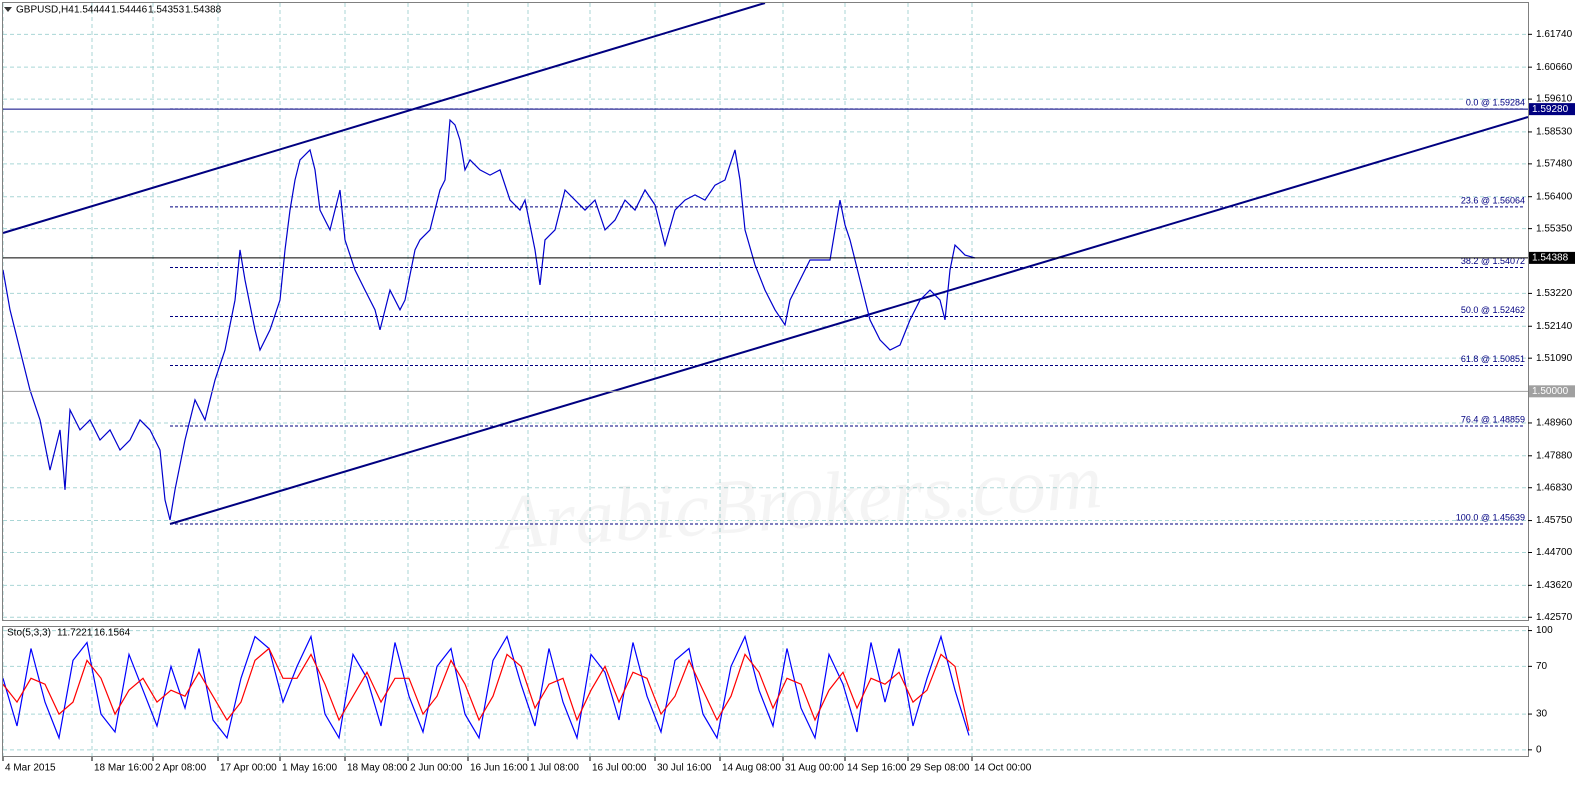  What do you see at coordinates (1554, 455) in the screenshot?
I see `y-tick-label: 1.47880` at bounding box center [1554, 455].